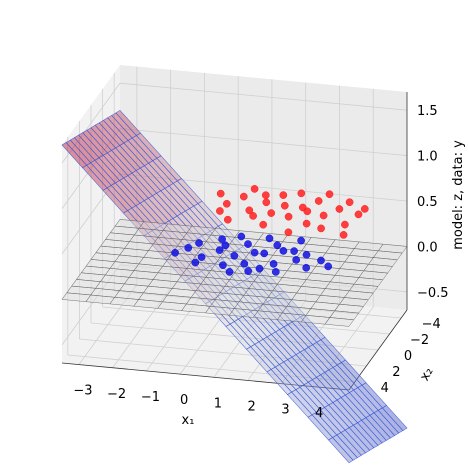  Describe the element at coordinates (427, 202) in the screenshot. I see `z-tick-label: 0.5` at that location.